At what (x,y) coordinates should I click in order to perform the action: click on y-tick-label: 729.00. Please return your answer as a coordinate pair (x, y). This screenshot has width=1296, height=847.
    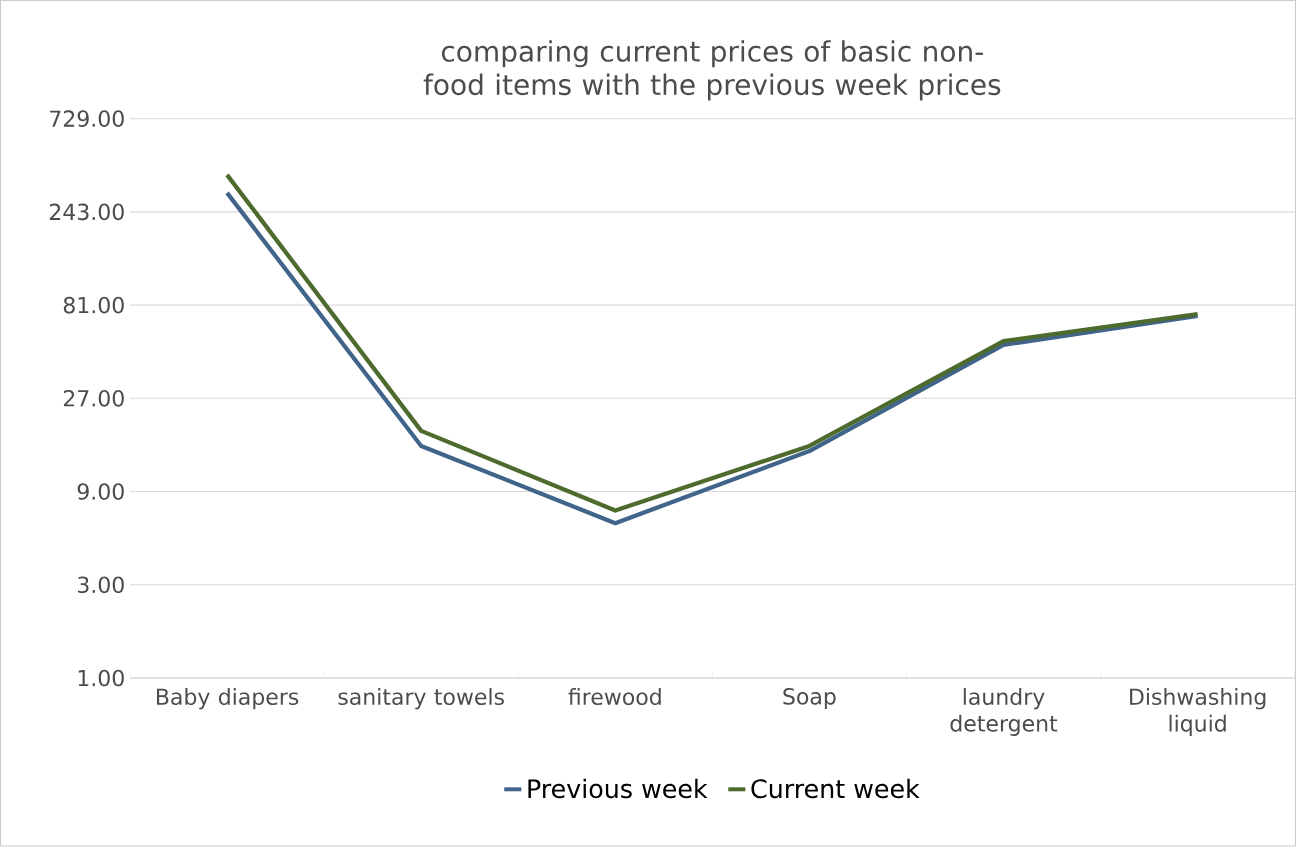
    Looking at the image, I should click on (87, 119).